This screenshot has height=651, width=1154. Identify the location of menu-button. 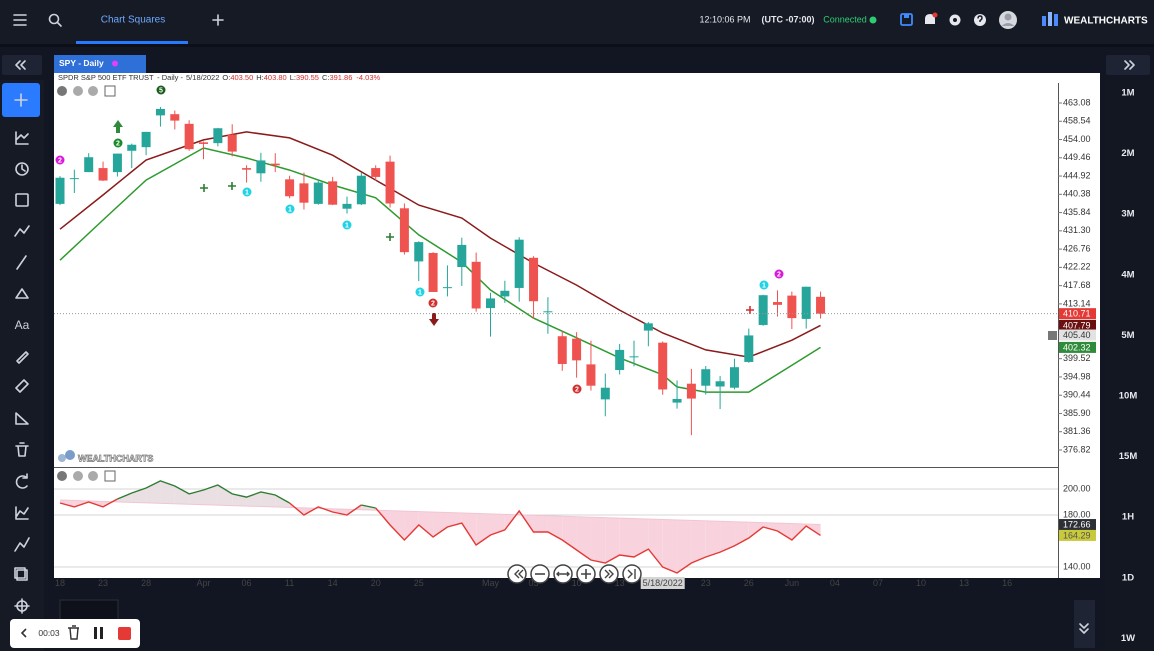
(20, 20).